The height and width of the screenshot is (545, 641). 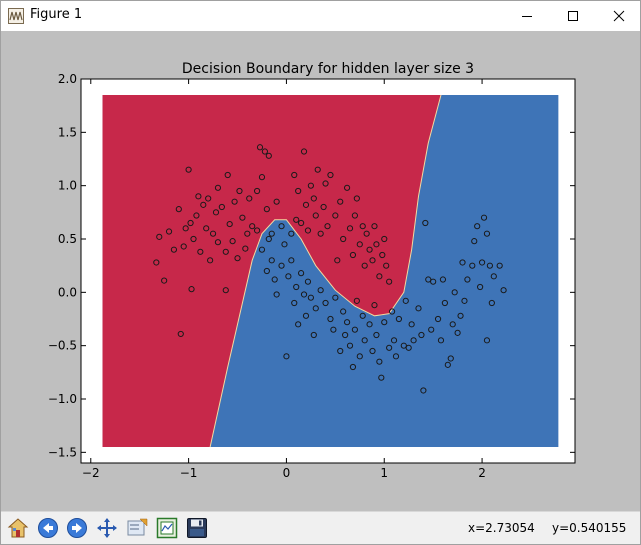 I want to click on navigation-toolbar: x=2.73054 y=0.540155, so click(x=320, y=527).